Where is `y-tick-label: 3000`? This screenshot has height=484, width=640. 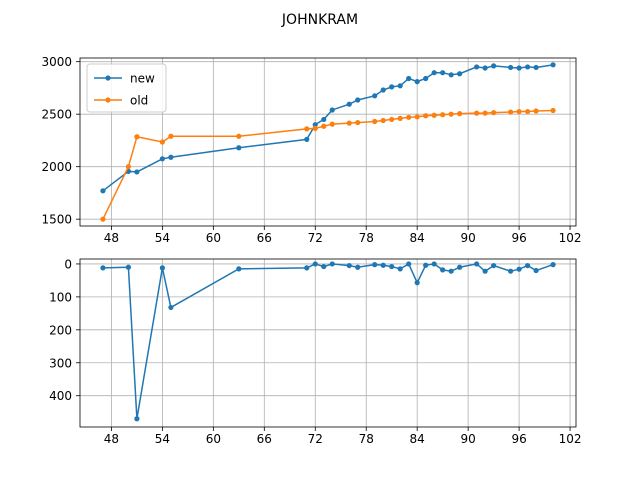 y-tick-label: 3000 is located at coordinates (56, 62).